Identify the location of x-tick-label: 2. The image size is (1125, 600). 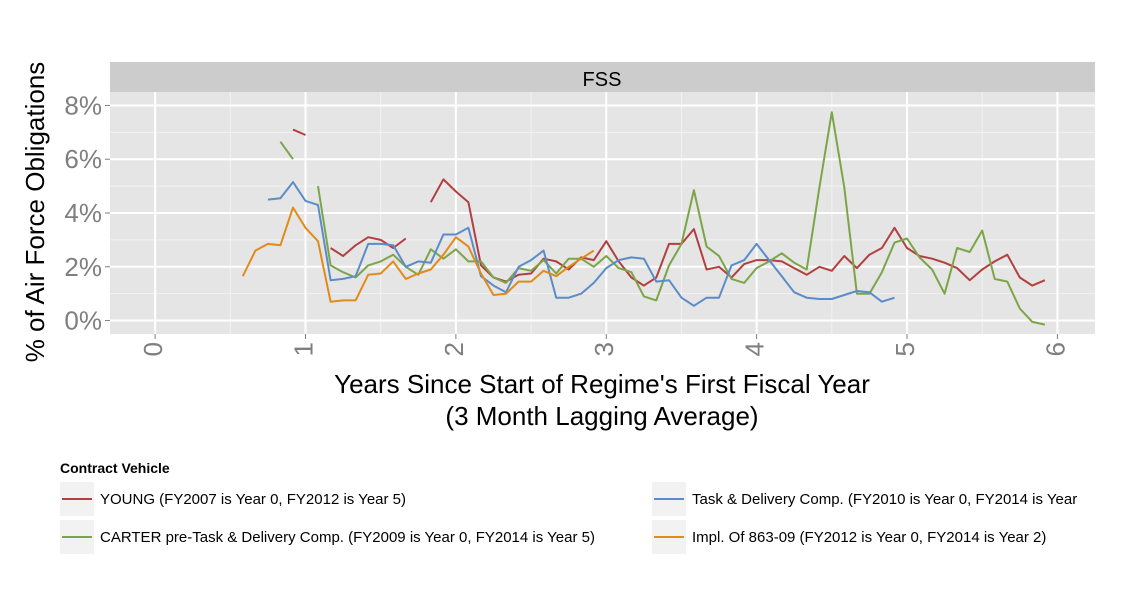
(454, 349).